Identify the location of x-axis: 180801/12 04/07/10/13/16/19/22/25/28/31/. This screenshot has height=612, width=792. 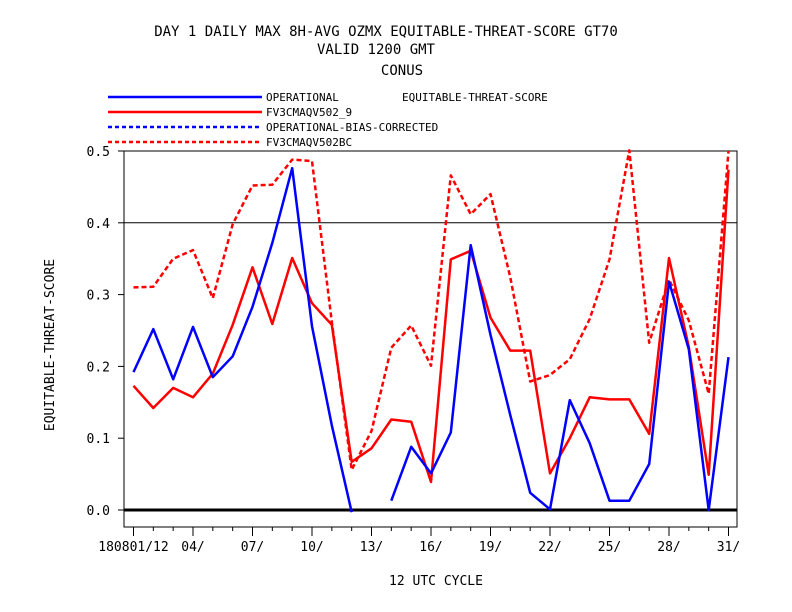
(419, 541).